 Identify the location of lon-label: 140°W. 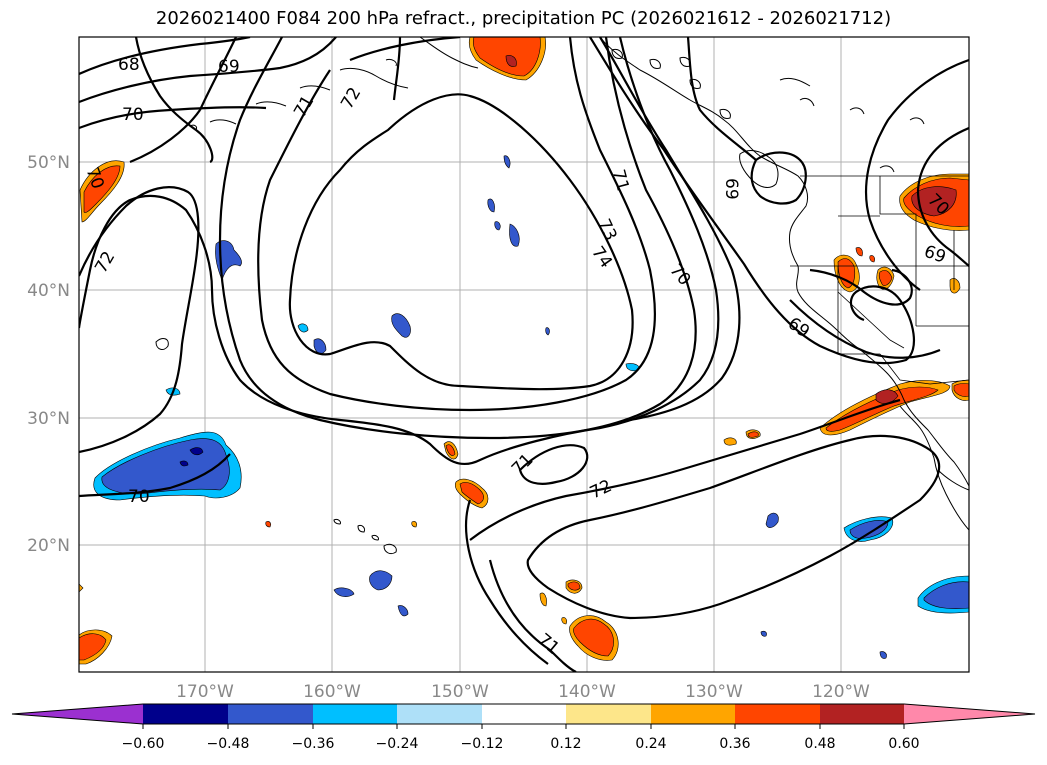
(587, 692).